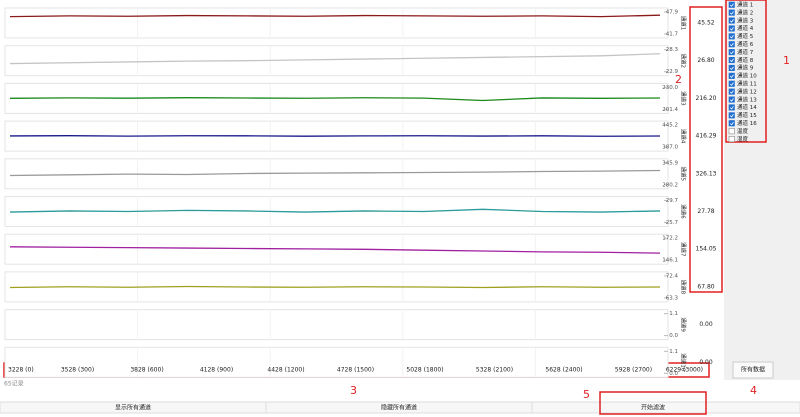 This screenshot has width=800, height=417. Describe the element at coordinates (745, 36) in the screenshot. I see `checkbox-label: 通道 5` at that location.